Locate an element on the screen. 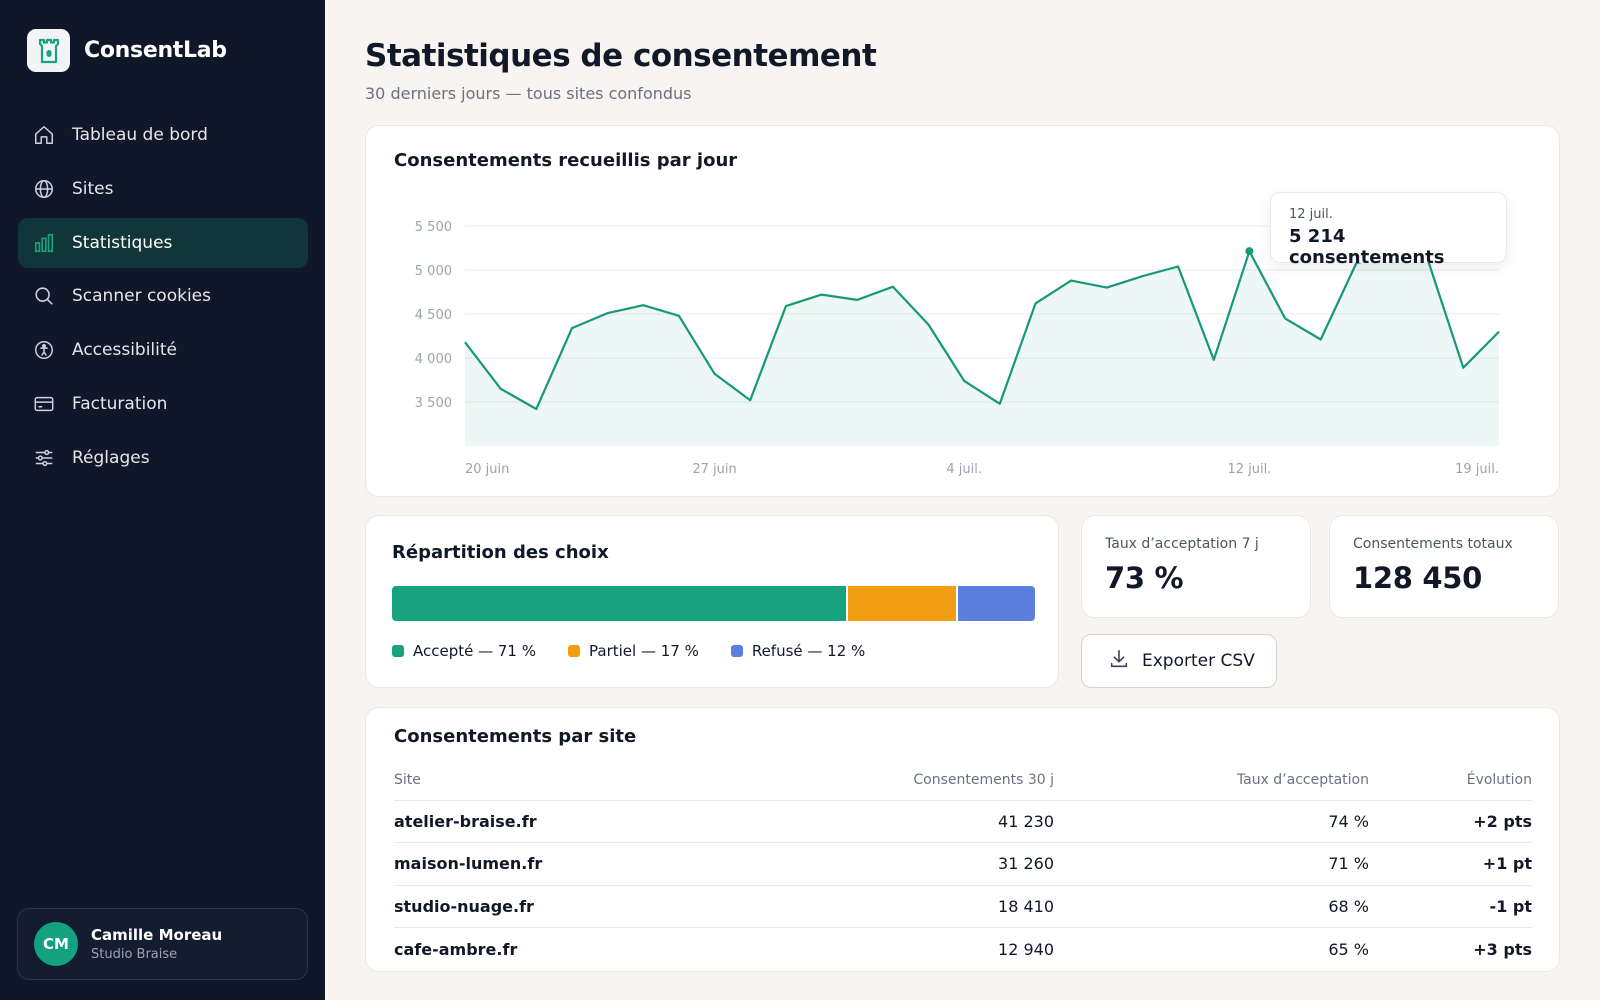  cell-site: atelier-braise.fr is located at coordinates (559, 821).